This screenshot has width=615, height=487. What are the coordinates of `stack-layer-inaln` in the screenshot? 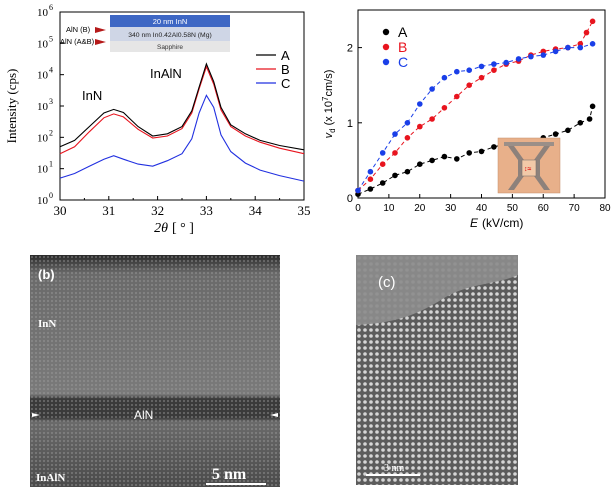 It's located at (170, 34).